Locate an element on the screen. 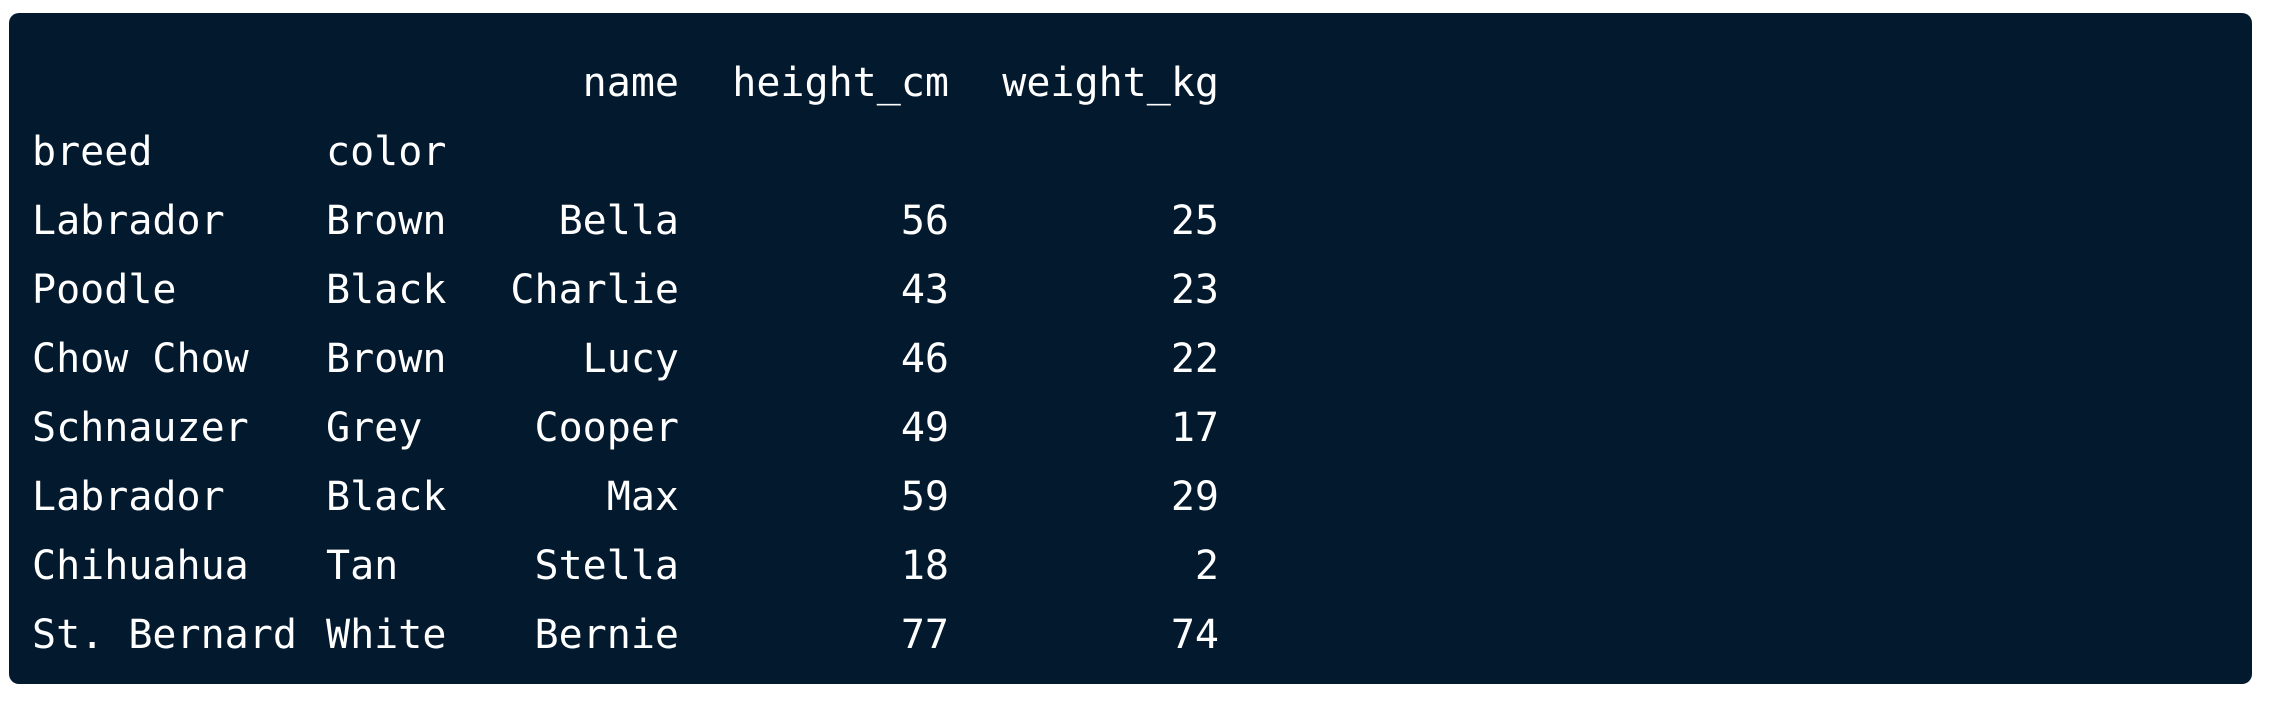 This screenshot has height=702, width=2272. height-cell: 49 is located at coordinates (924, 428).